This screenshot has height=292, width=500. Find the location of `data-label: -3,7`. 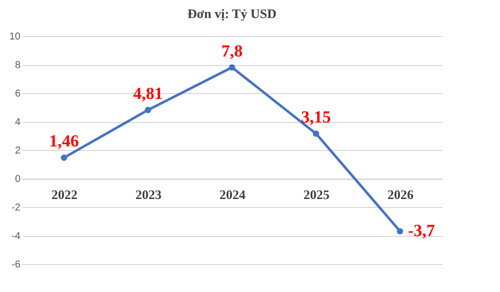

data-label: -3,7 is located at coordinates (422, 230).